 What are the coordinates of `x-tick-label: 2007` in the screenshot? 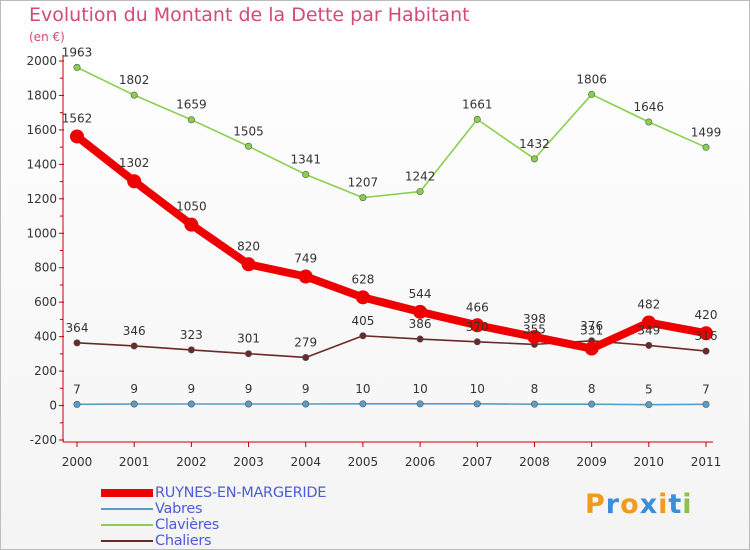 It's located at (477, 462).